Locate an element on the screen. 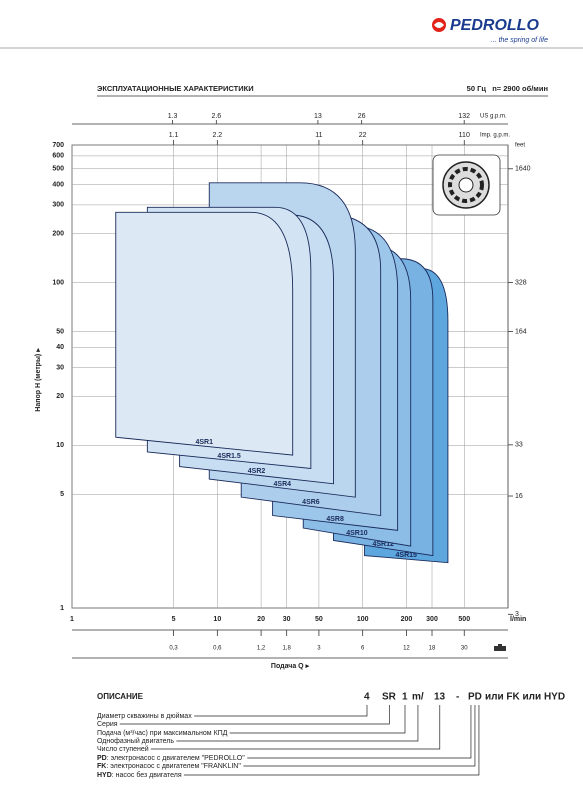 This screenshot has height=800, width=583. description-item: Число ступеней is located at coordinates (123, 749).